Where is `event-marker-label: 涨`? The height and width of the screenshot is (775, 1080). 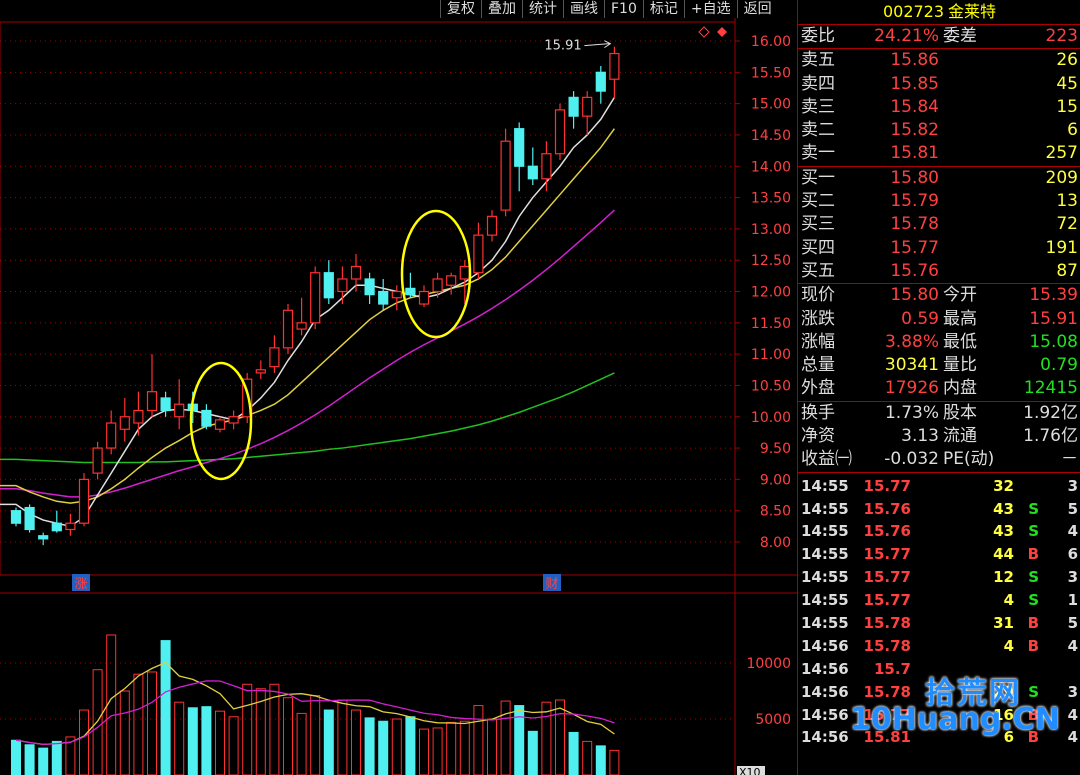
event-marker-label: 涨 is located at coordinates (80, 584).